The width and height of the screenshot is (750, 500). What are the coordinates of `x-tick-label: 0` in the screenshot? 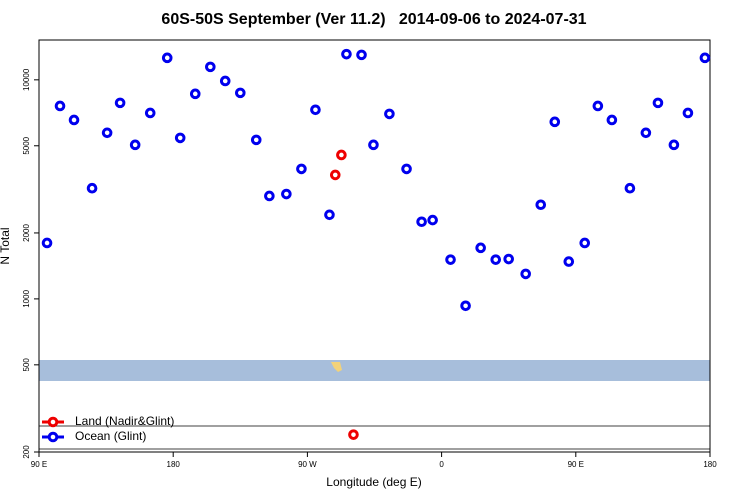 It's located at (441, 464).